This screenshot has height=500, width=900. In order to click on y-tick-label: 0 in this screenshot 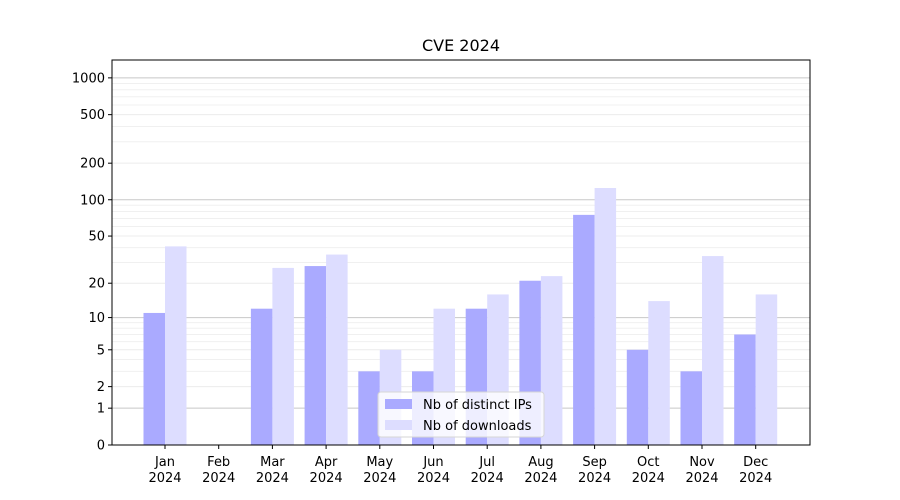, I will do `click(101, 446)`.